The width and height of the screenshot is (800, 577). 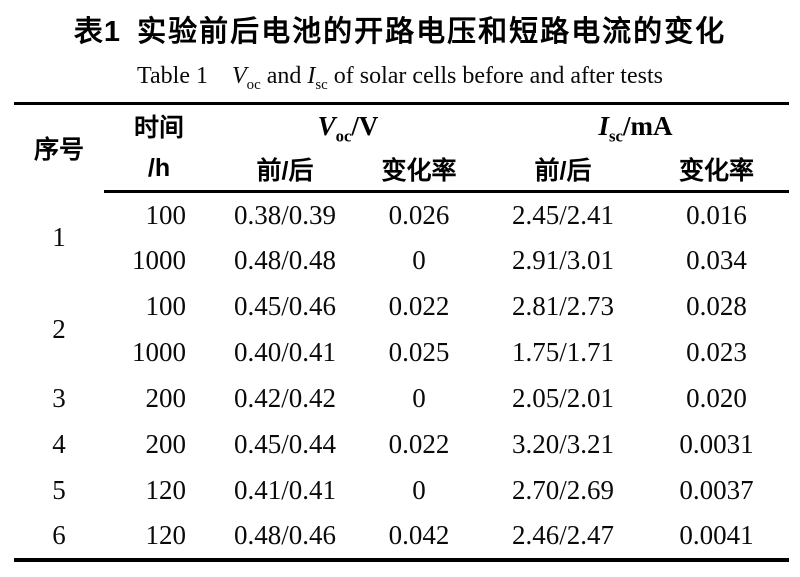 I want to click on table-header: 序号 时间 Voc/V Isc/mA /h 前/后 变化率 前/后 变化率, so click(x=401, y=148).